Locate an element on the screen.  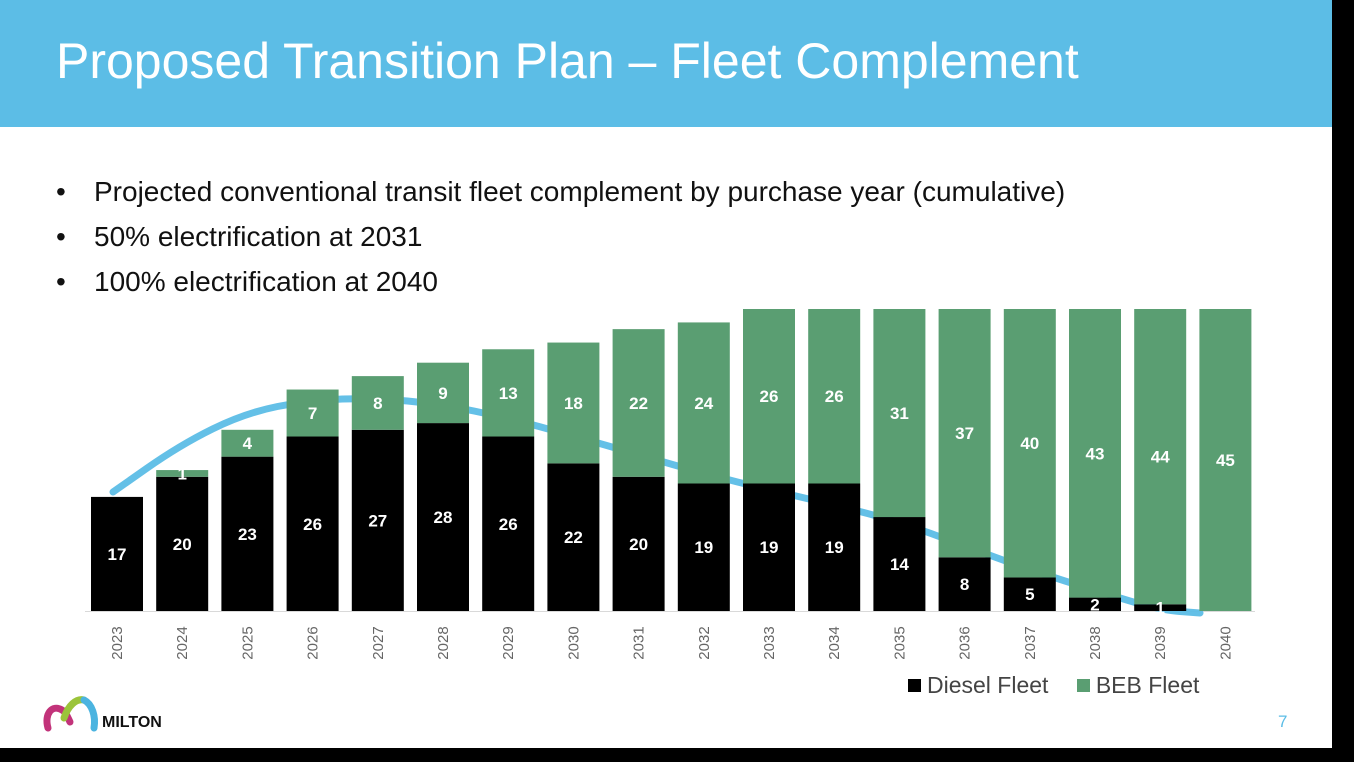
diesel-bar-2038 is located at coordinates (1095, 604).